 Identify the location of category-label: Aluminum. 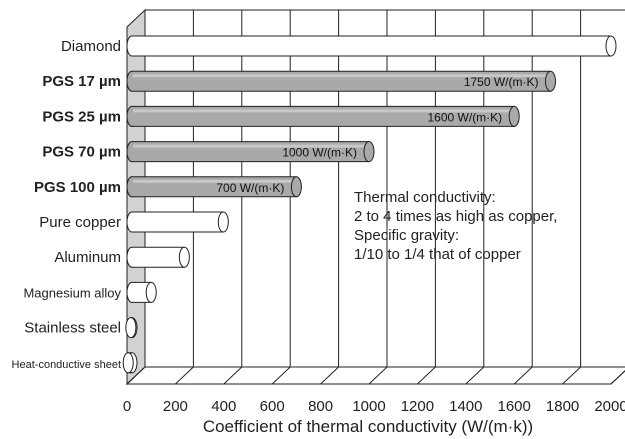
(87, 257).